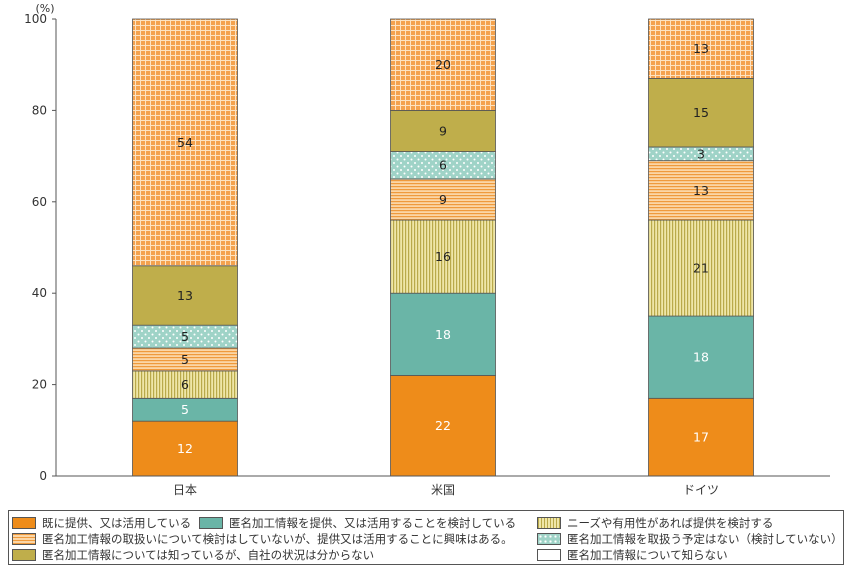 Image resolution: width=852 pixels, height=570 pixels. I want to click on y-tick-label: 40, so click(39, 293).